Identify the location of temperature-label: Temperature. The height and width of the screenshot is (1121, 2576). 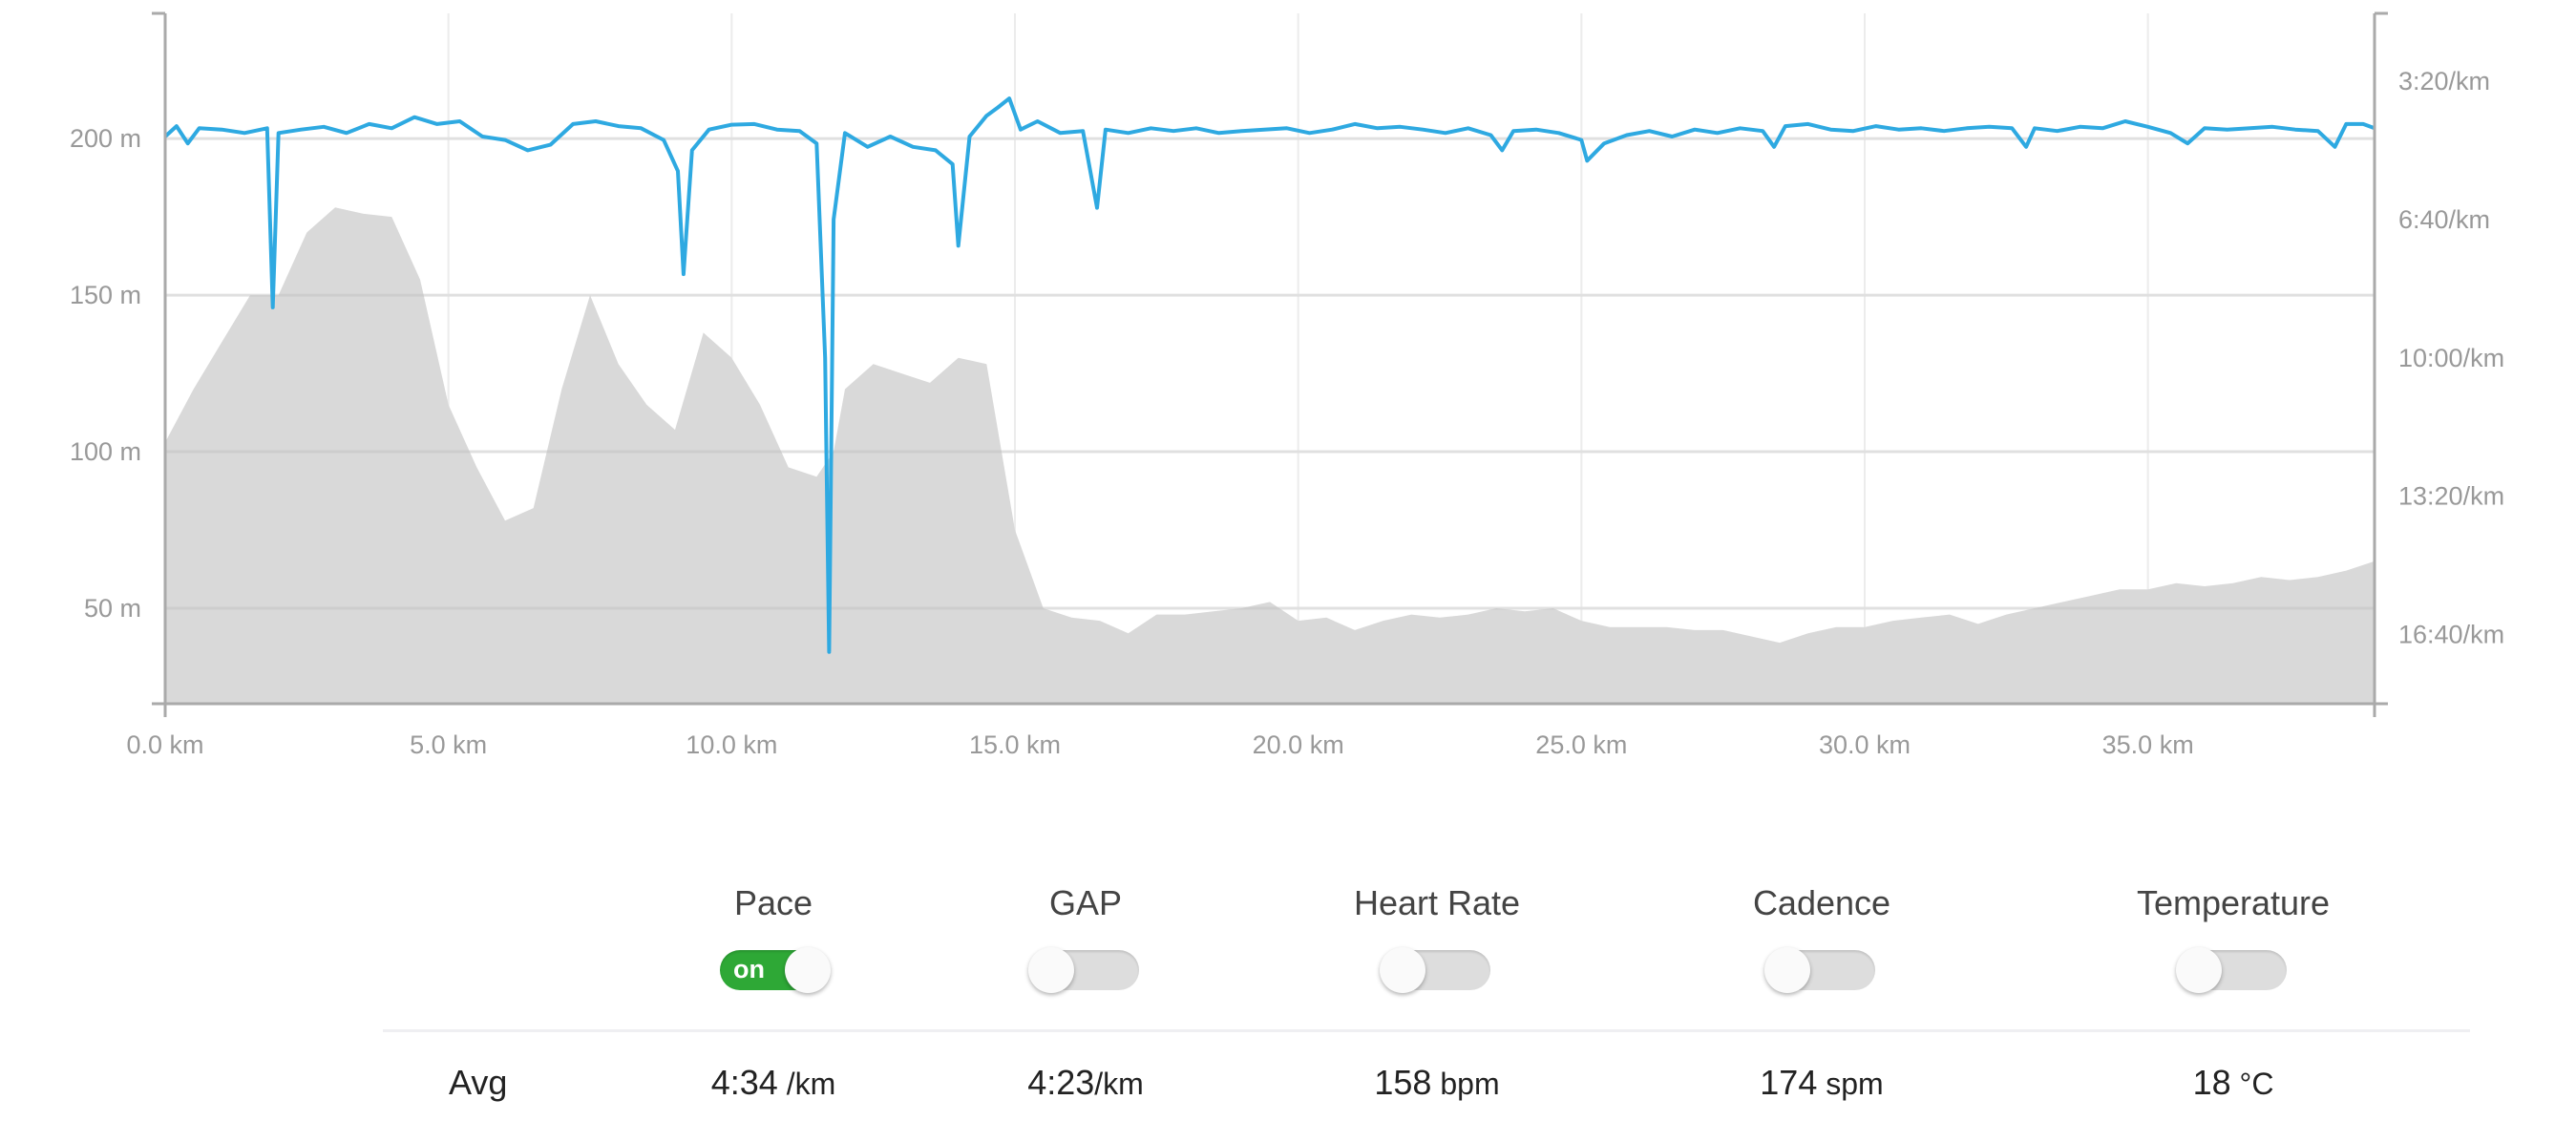
(2233, 902).